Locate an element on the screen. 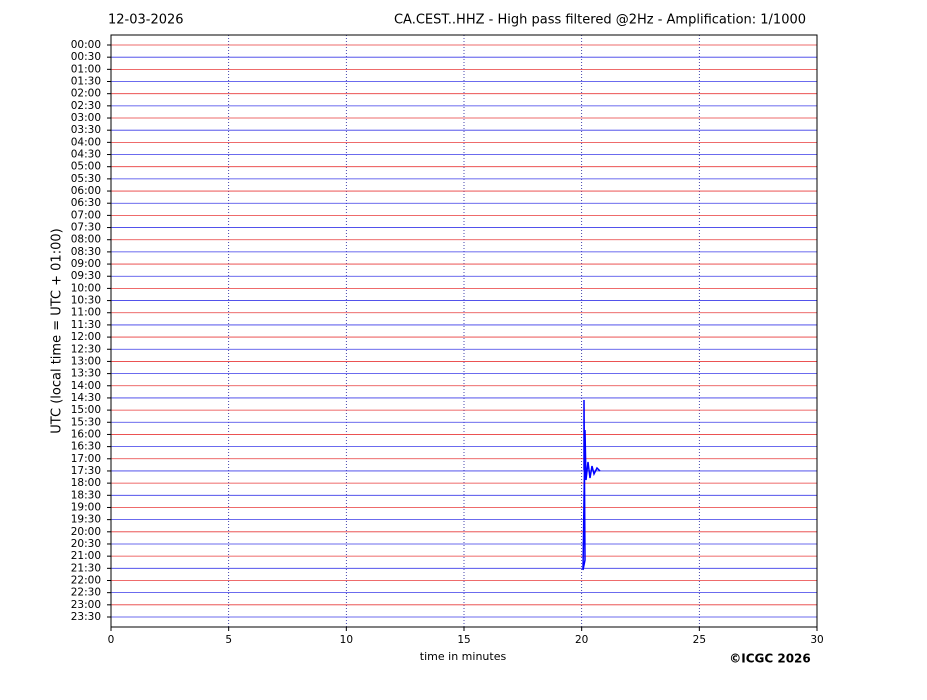 Image resolution: width=927 pixels, height=700 pixels. x-tick-label: 30 is located at coordinates (816, 640).